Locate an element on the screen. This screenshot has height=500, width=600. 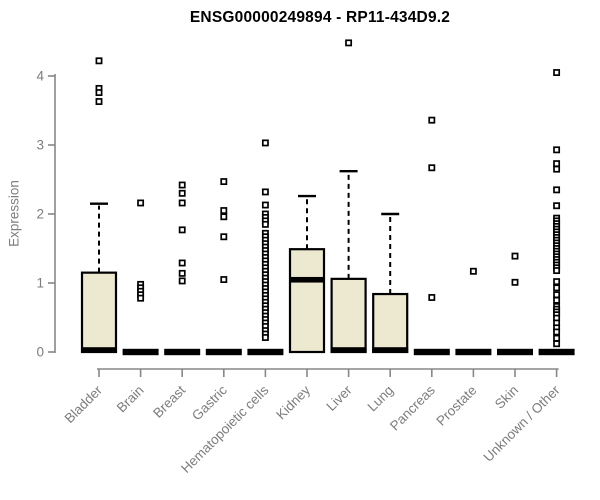
x-tick-label-unknown-other: Unknown / Other is located at coordinates (521, 423).